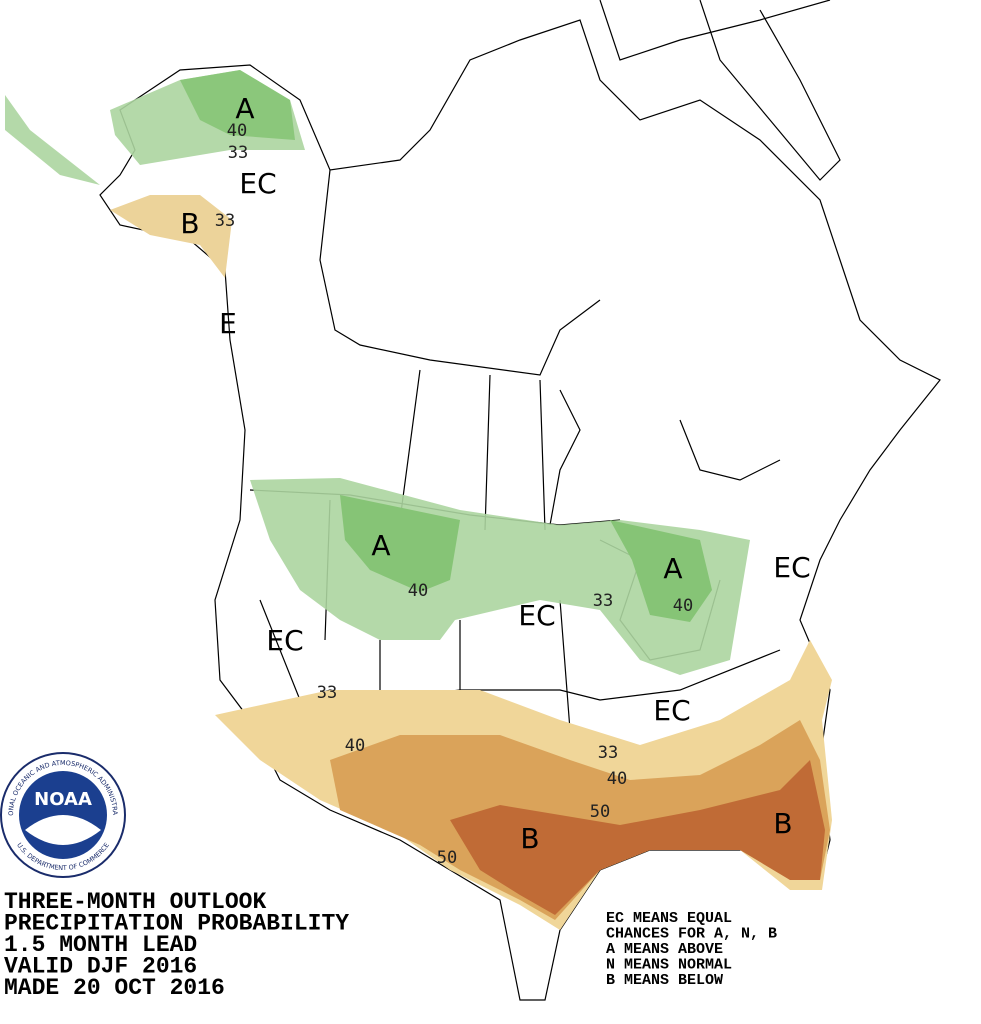 This screenshot has width=981, height=1024. What do you see at coordinates (63, 799) in the screenshot?
I see `logo-name: NOAA` at bounding box center [63, 799].